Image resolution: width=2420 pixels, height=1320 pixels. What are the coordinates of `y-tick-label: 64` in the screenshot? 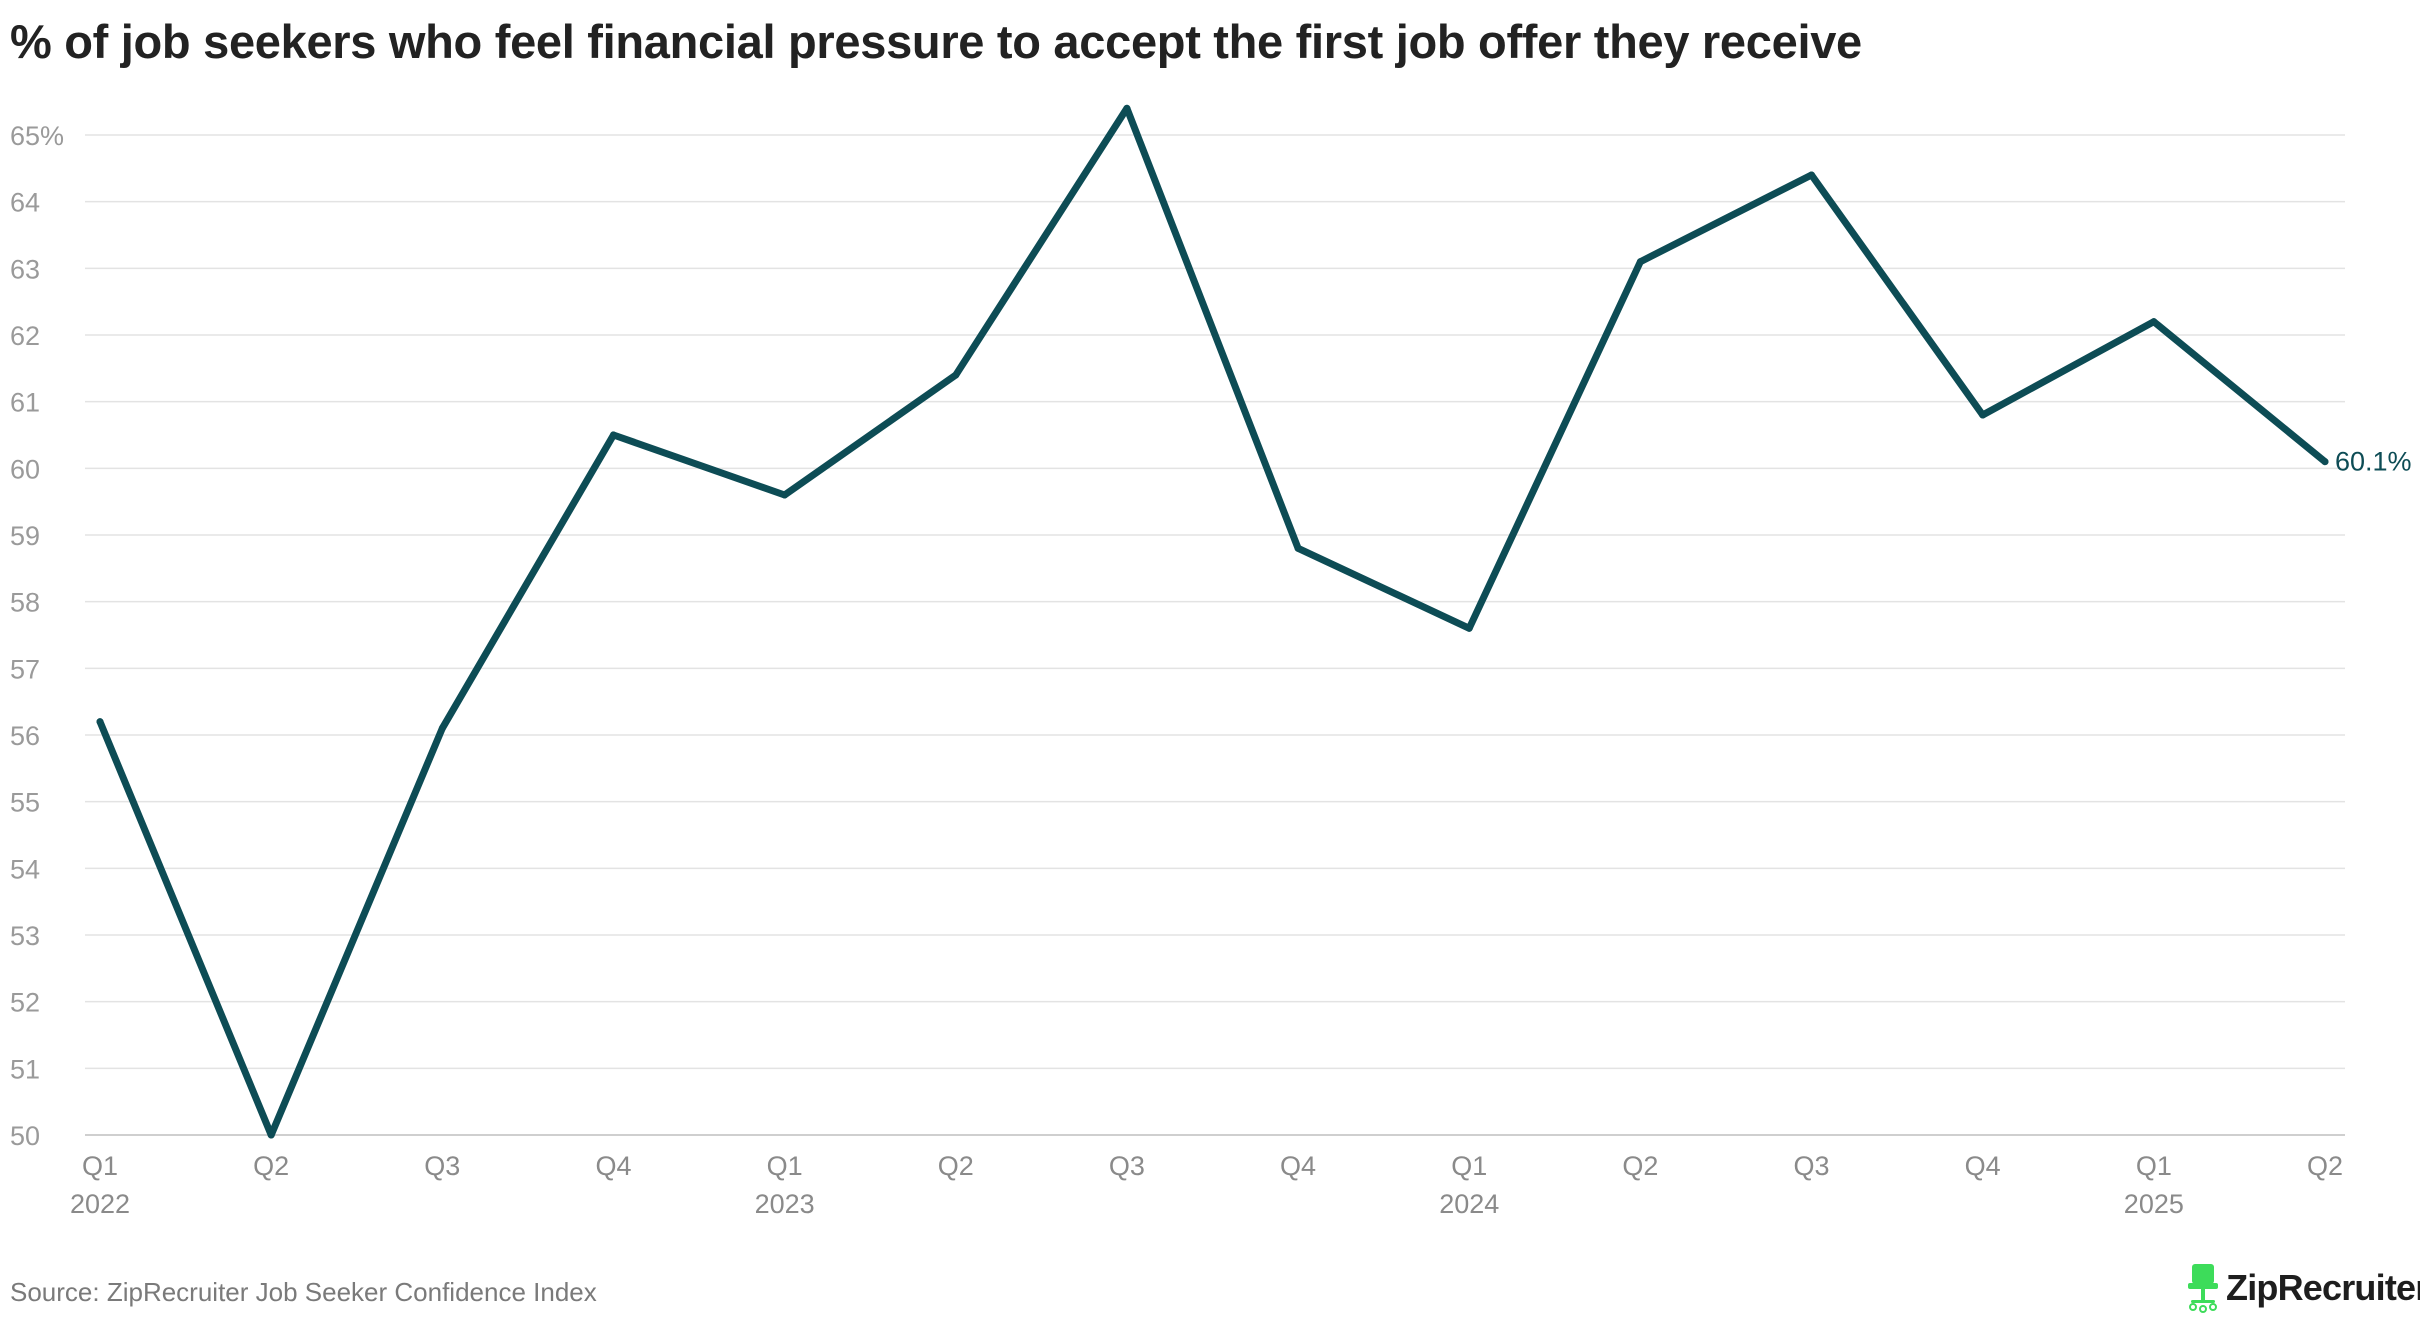 It's located at (25, 203).